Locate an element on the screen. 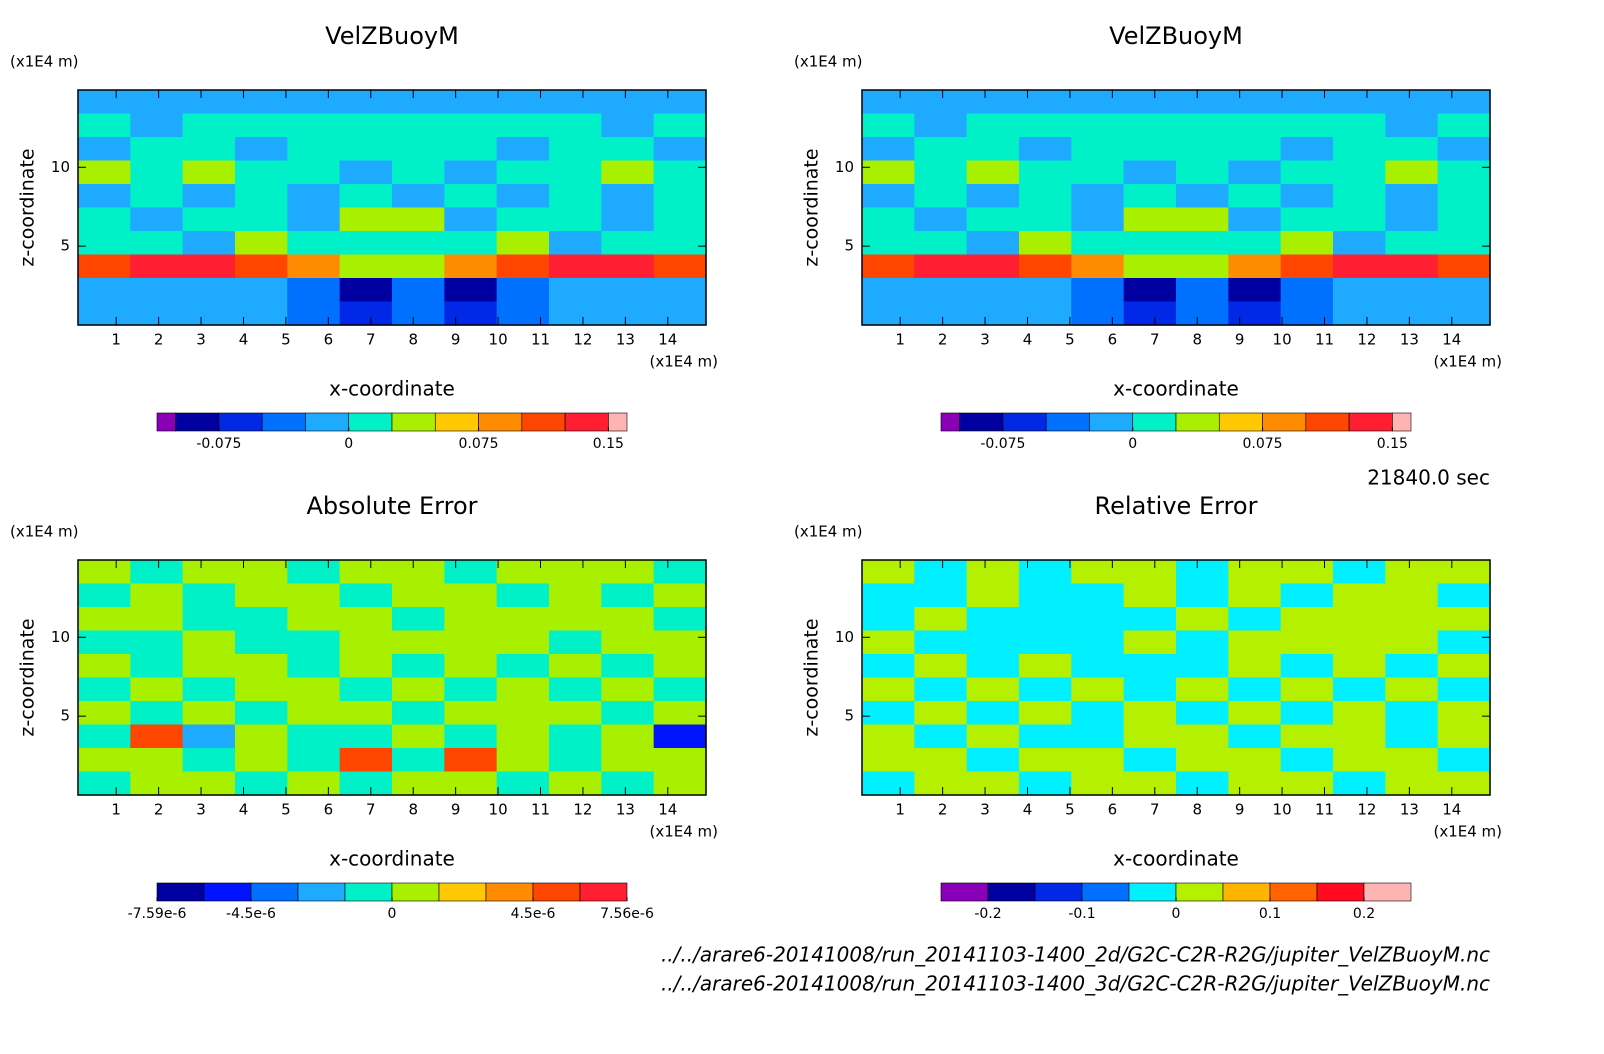  x-tick-label: 5 is located at coordinates (1070, 810).